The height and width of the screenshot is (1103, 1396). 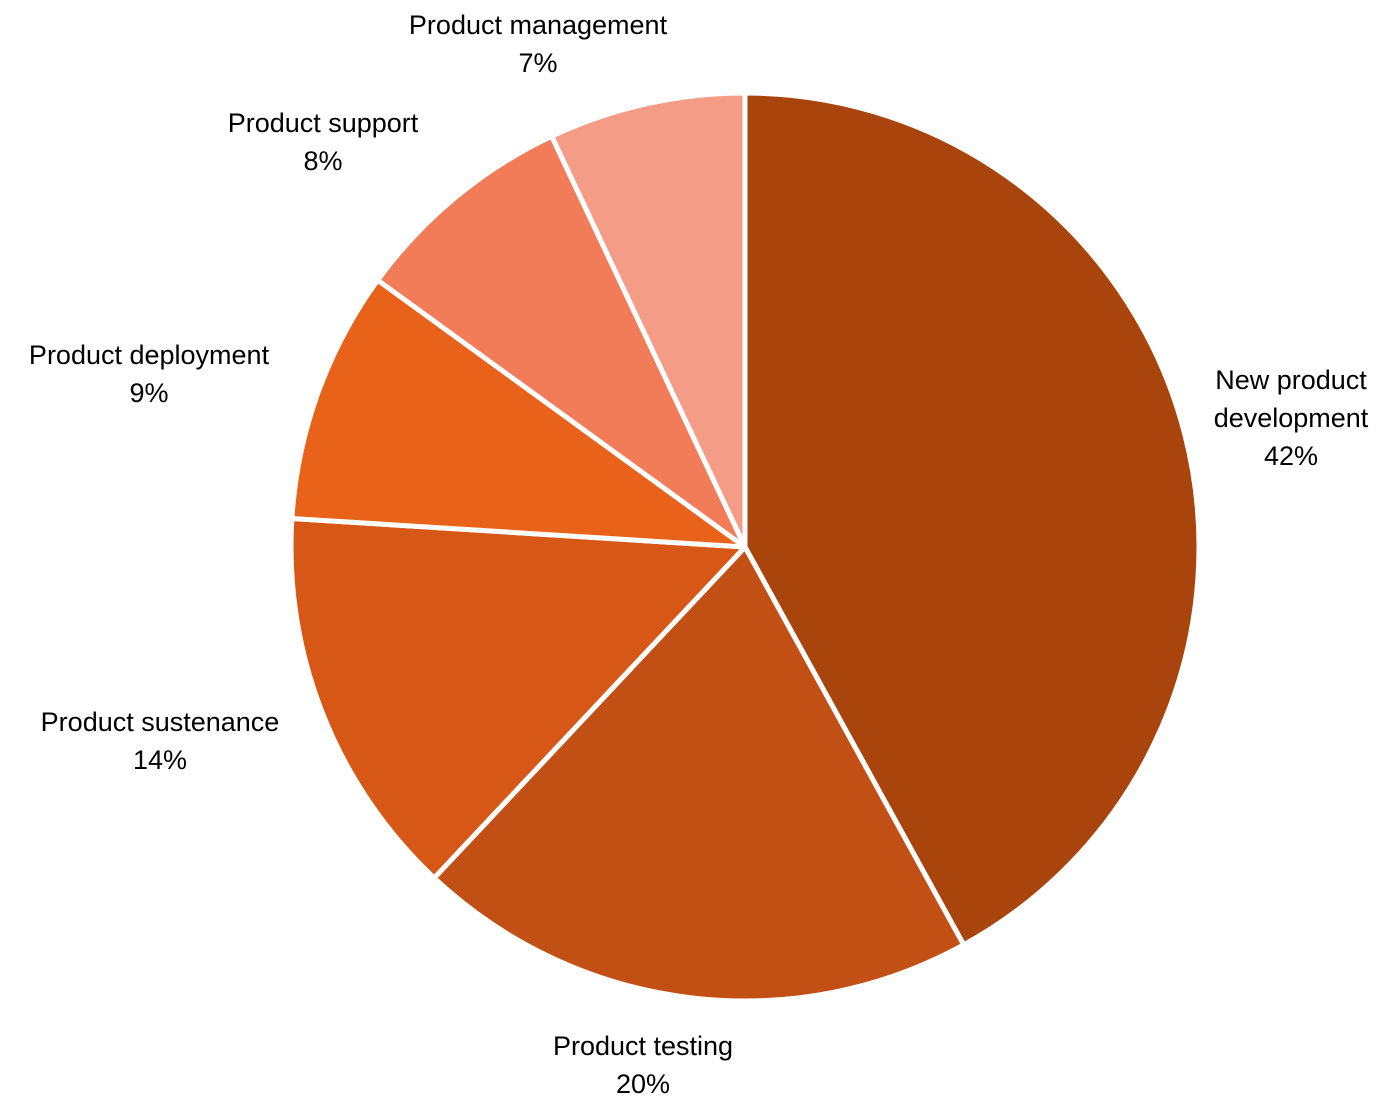 What do you see at coordinates (323, 161) in the screenshot?
I see `data-label-value: 8%` at bounding box center [323, 161].